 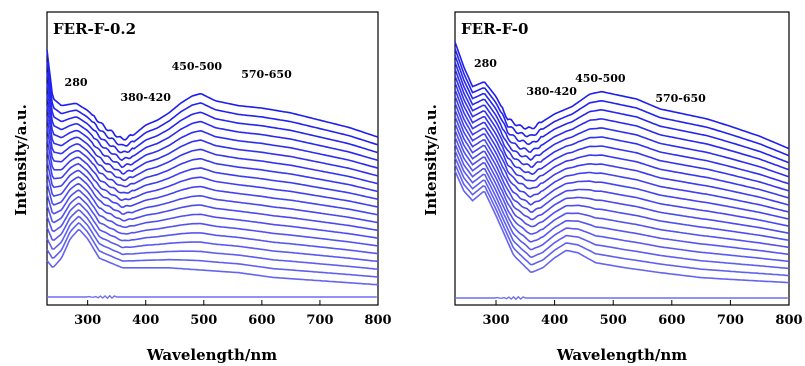 What do you see at coordinates (494, 29) in the screenshot?
I see `panel-title: FER-F-0` at bounding box center [494, 29].